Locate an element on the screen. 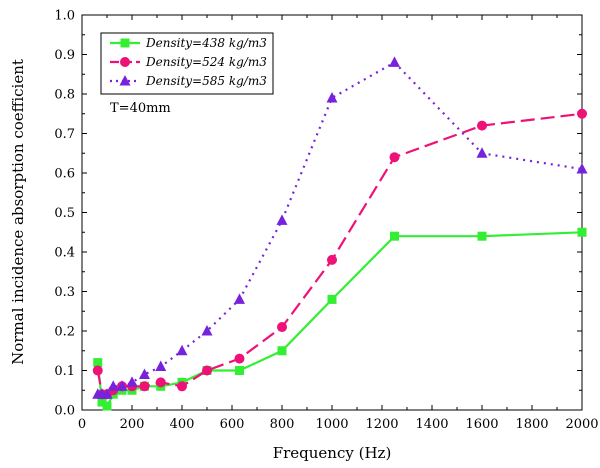  y-tick-label: 0.9 is located at coordinates (64, 55).